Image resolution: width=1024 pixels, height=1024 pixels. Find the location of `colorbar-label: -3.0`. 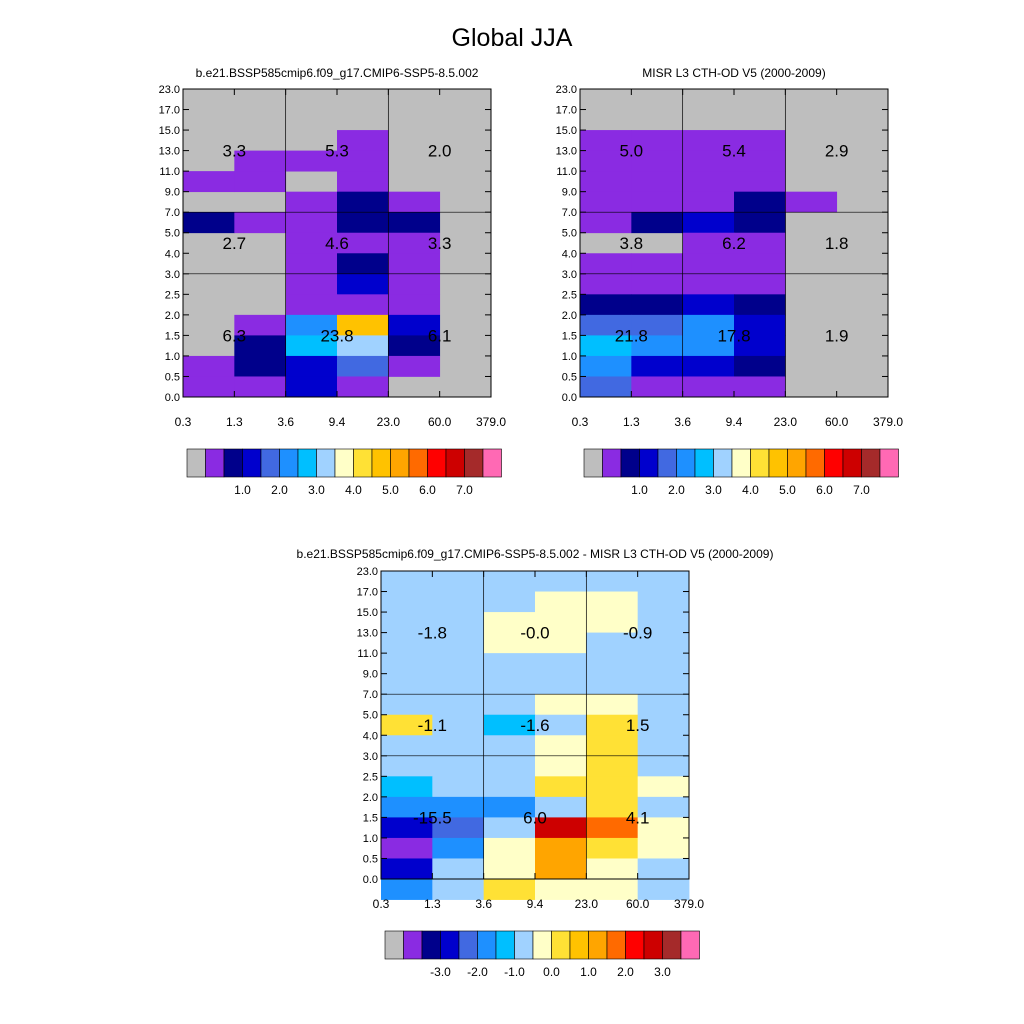

colorbar-label: -3.0 is located at coordinates (440, 972).